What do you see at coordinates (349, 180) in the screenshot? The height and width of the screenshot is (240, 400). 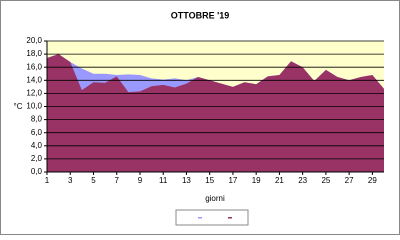 I see `x-tick-label: 27` at bounding box center [349, 180].